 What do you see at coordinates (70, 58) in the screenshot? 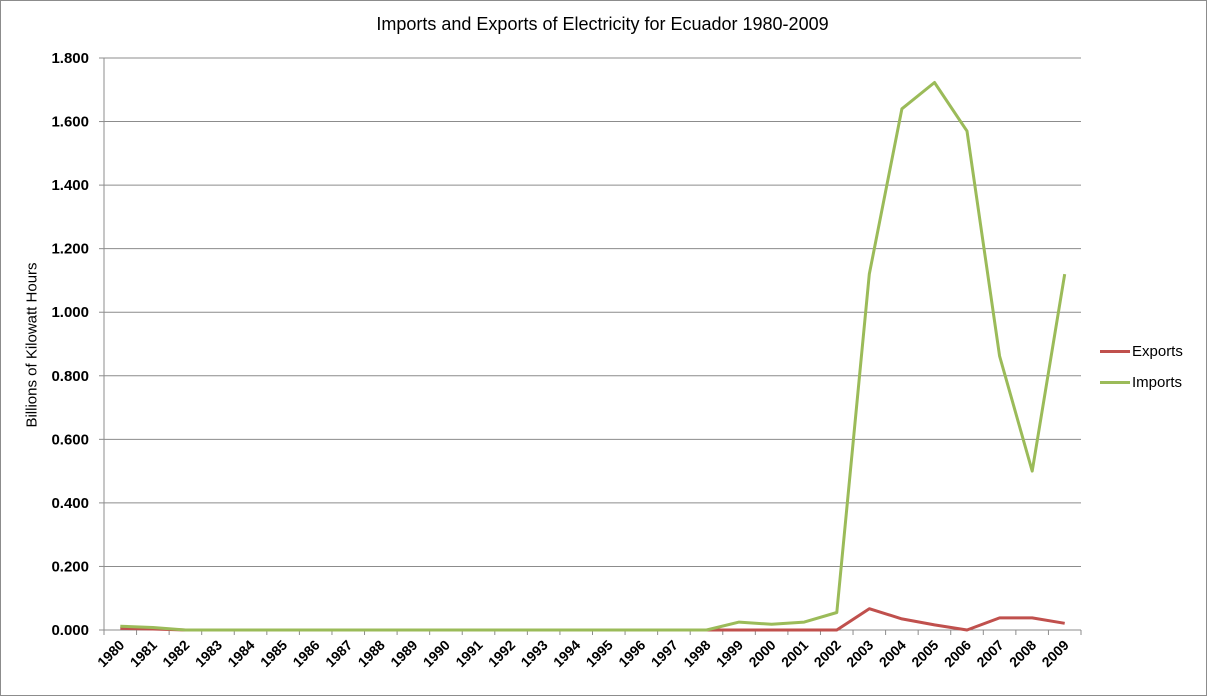
I see `y-tick-label: 1.800` at bounding box center [70, 58].